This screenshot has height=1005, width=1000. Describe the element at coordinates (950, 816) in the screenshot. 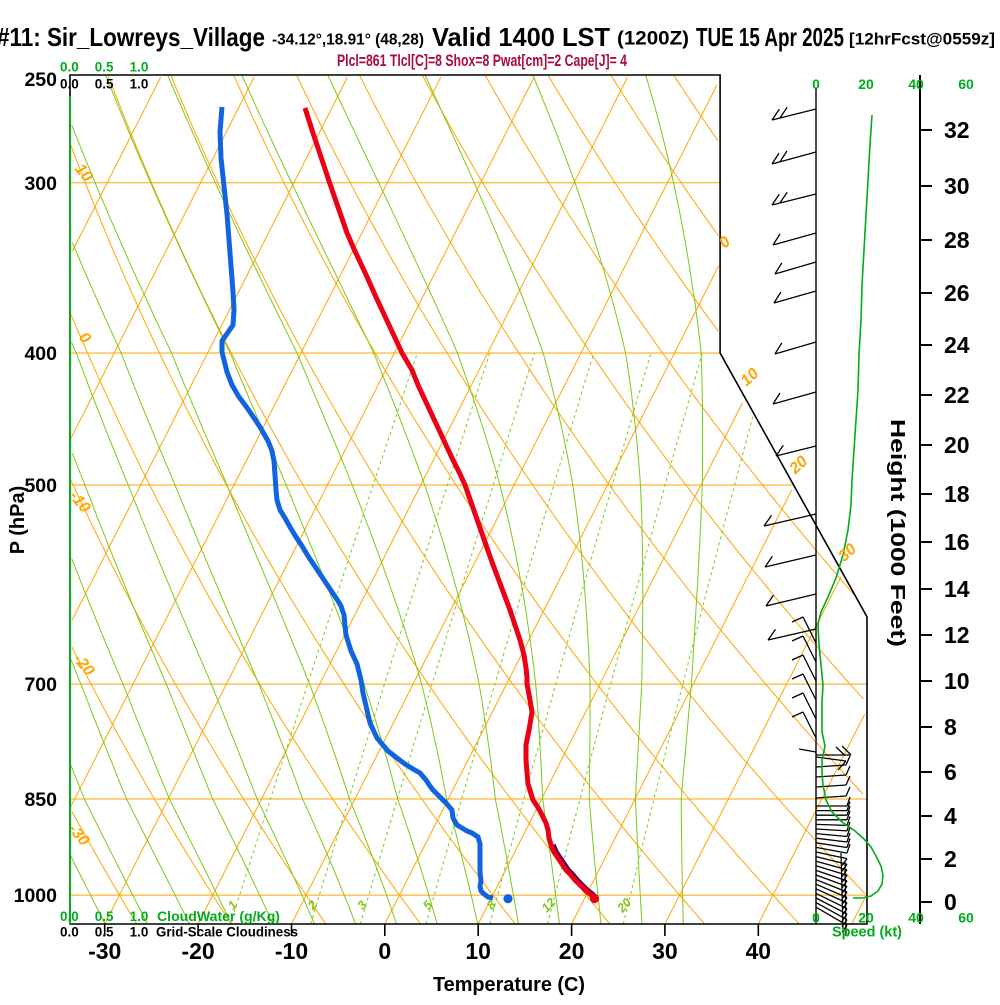

I see `svg-text: 4` at that location.